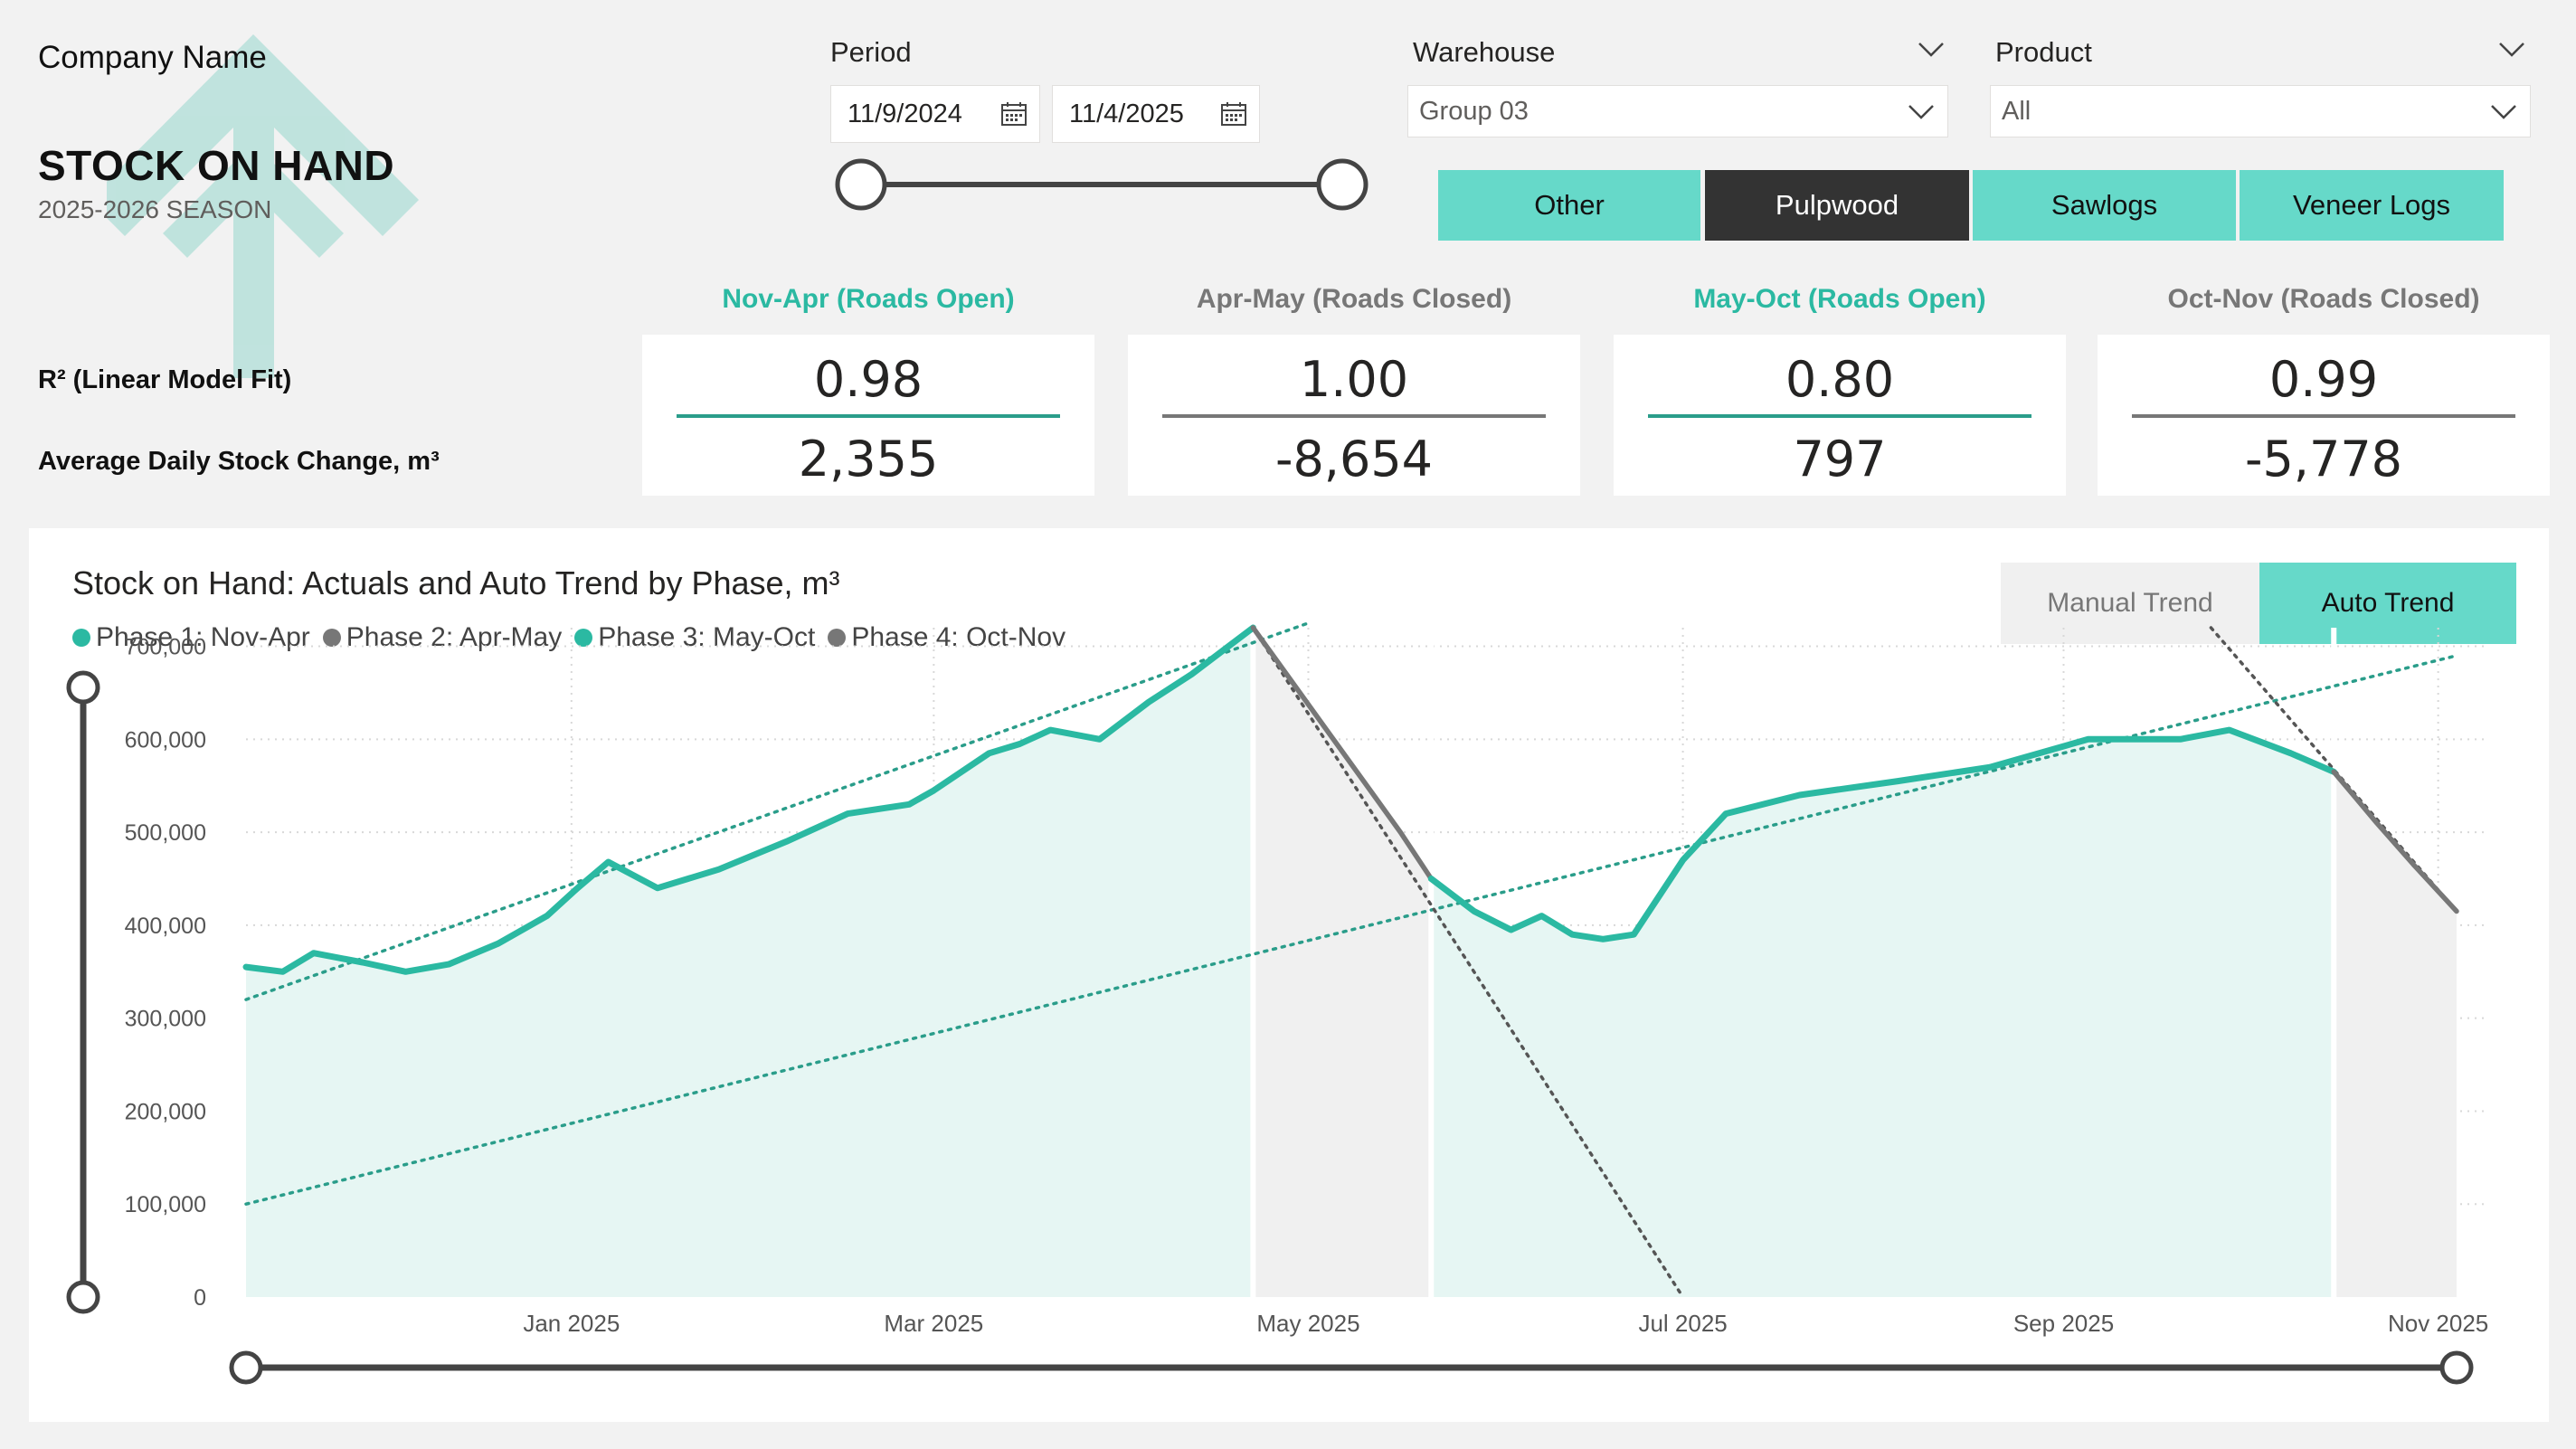 The height and width of the screenshot is (1449, 2576). I want to click on legend-label: Phase 4: Oct-Nov, so click(959, 637).